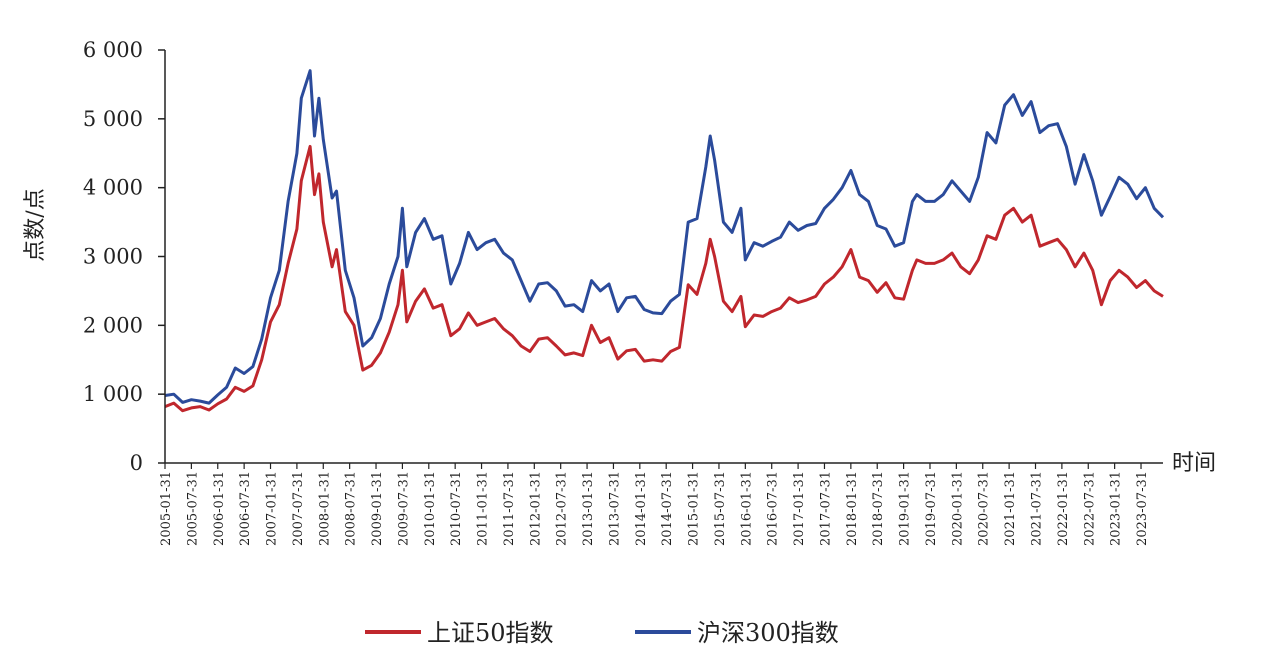 The width and height of the screenshot is (1262, 660). I want to click on x-tick-label: 2015-01-31, so click(694, 508).